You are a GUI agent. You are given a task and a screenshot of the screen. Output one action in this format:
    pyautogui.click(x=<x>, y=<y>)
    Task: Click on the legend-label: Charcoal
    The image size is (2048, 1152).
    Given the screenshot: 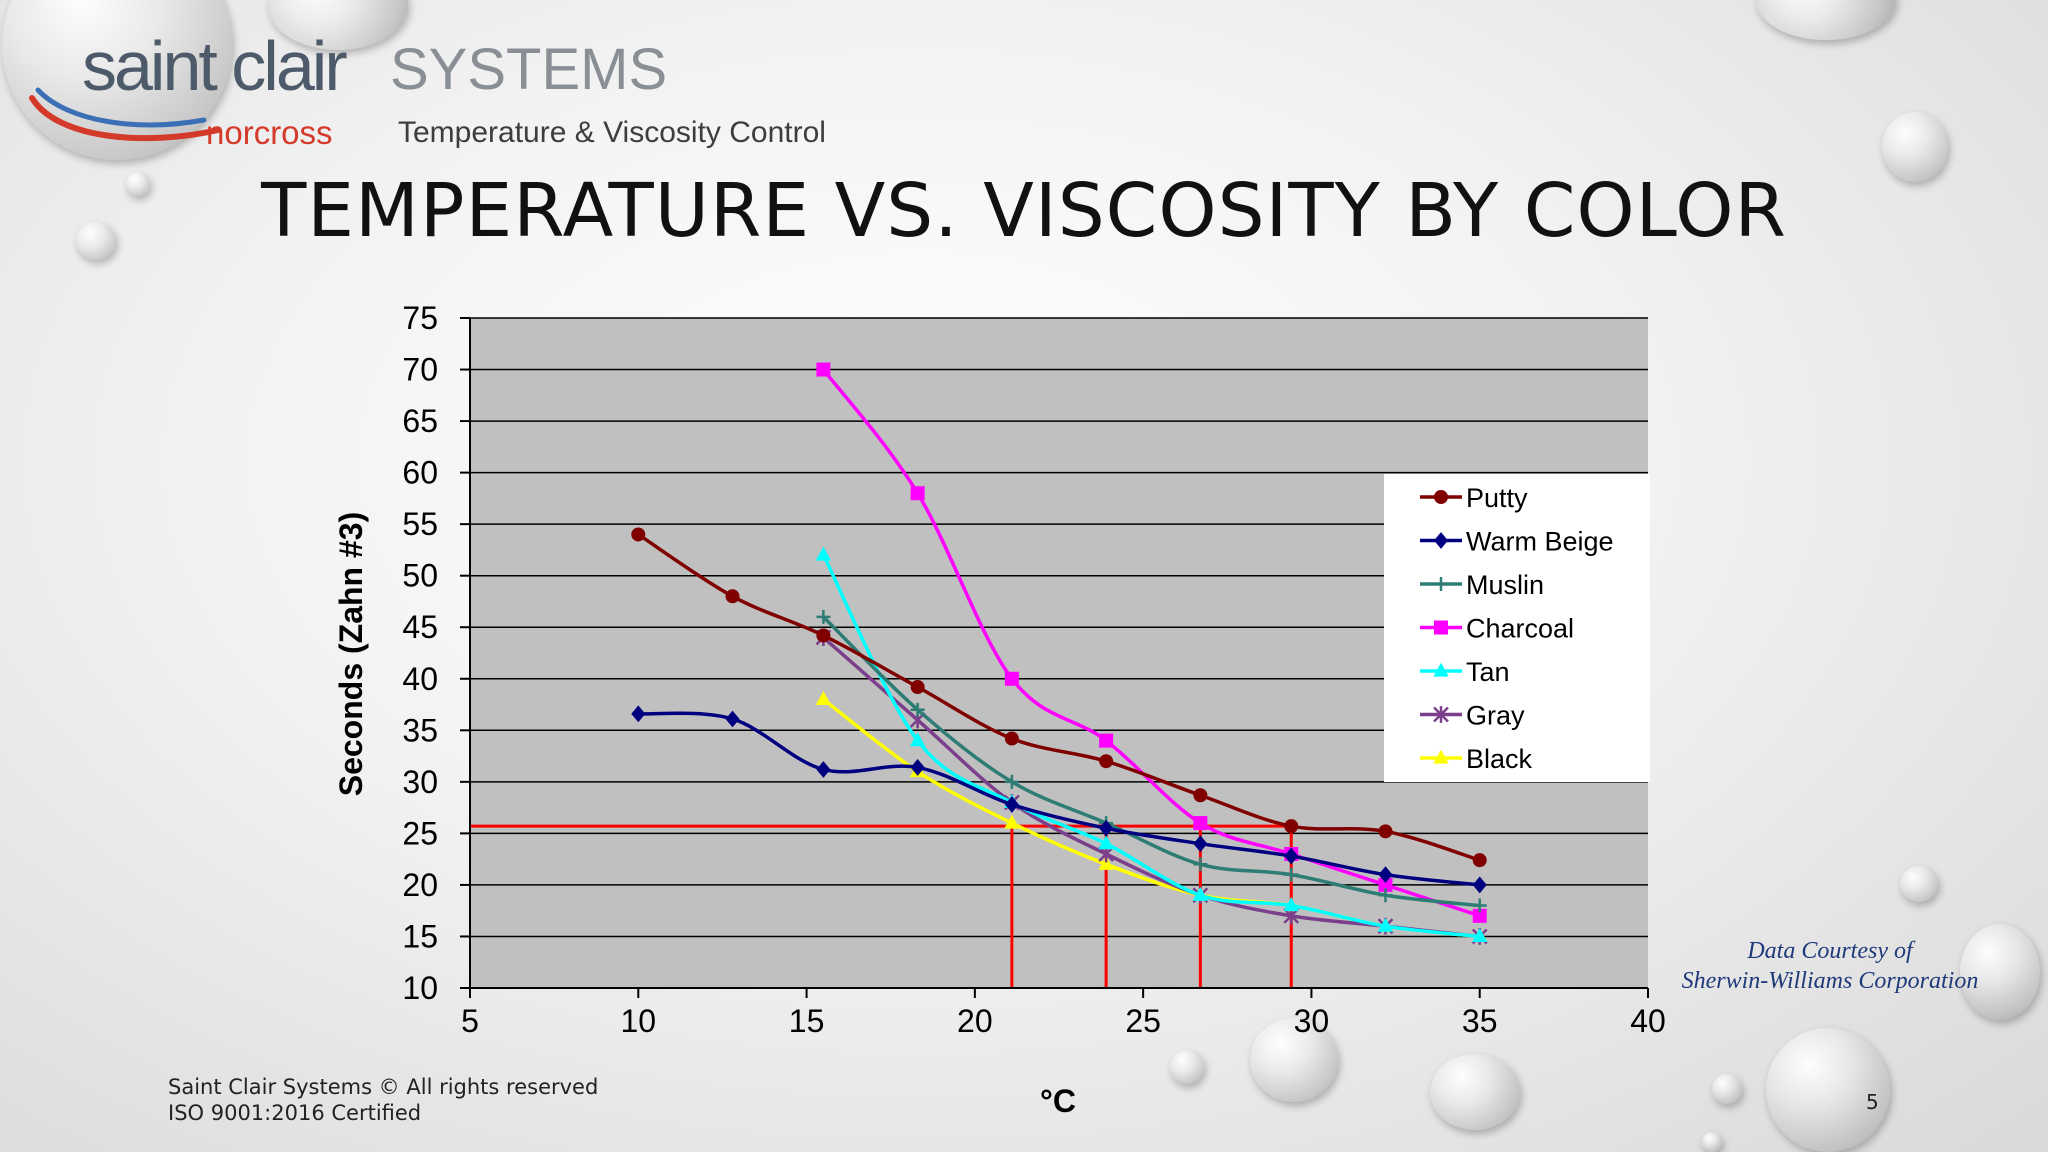 What is the action you would take?
    pyautogui.click(x=1520, y=629)
    